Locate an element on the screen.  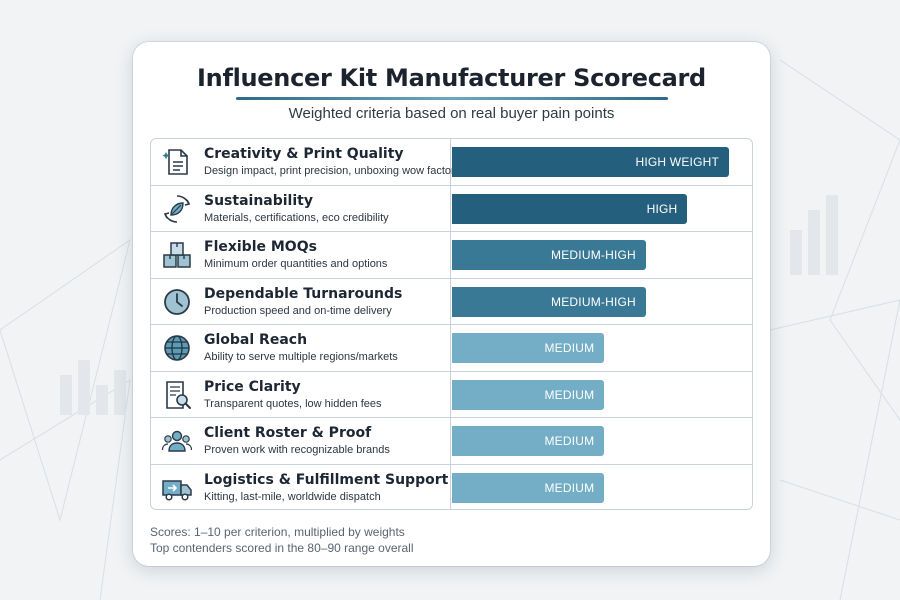
weight-bar: HIGH WEIGHT is located at coordinates (590, 162).